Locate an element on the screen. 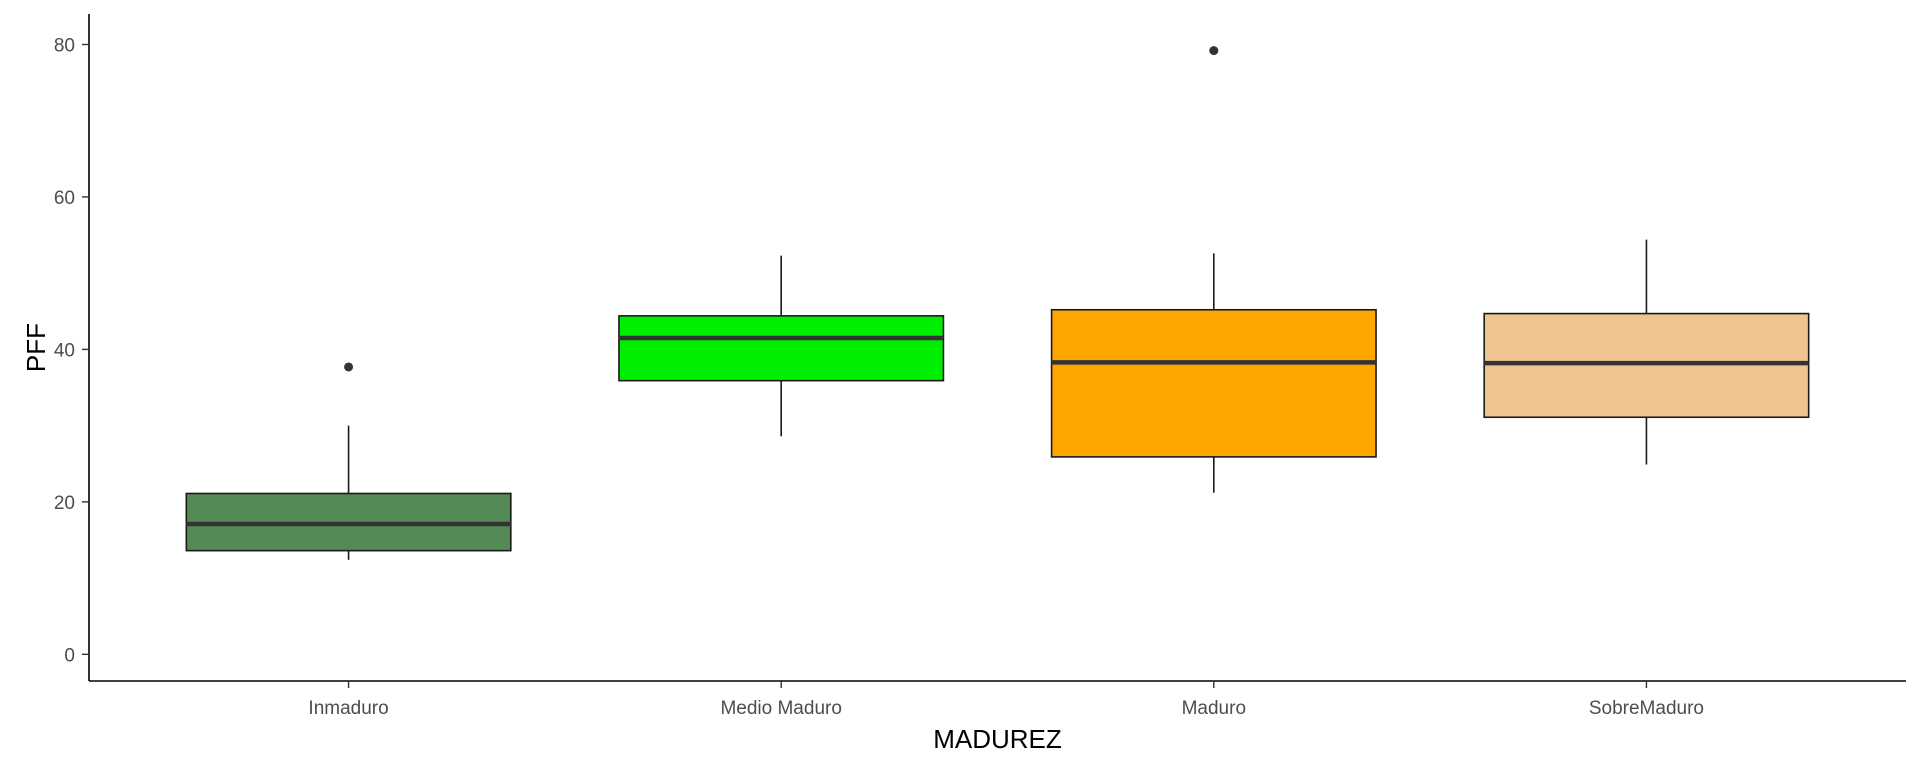 This screenshot has height=768, width=1920. box-maduro is located at coordinates (1213, 269).